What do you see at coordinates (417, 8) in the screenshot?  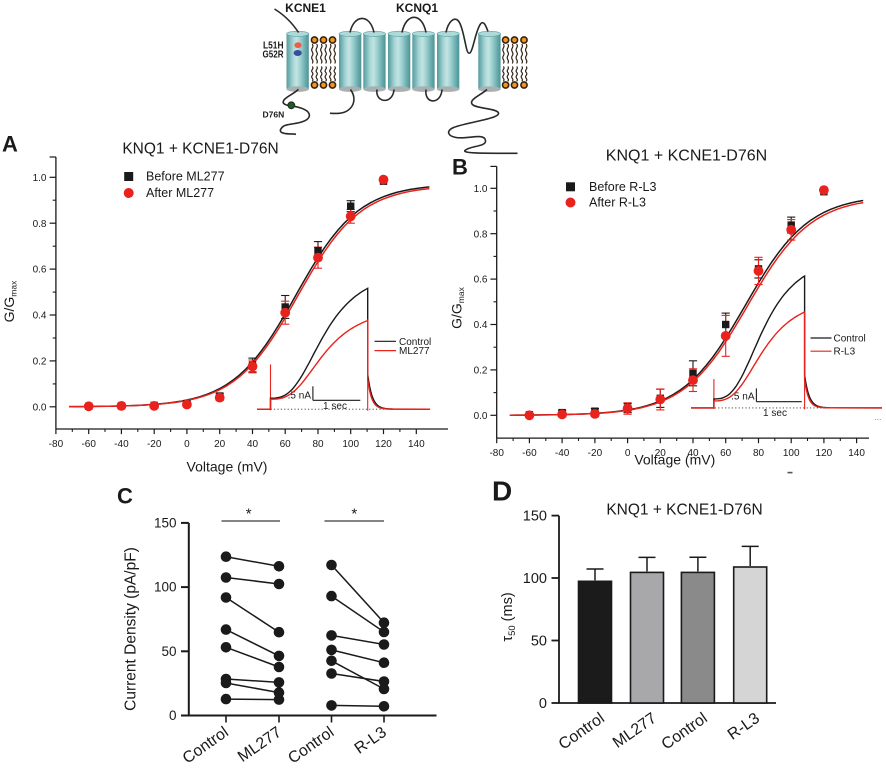 I see `svg-text: KCNQ1` at bounding box center [417, 8].